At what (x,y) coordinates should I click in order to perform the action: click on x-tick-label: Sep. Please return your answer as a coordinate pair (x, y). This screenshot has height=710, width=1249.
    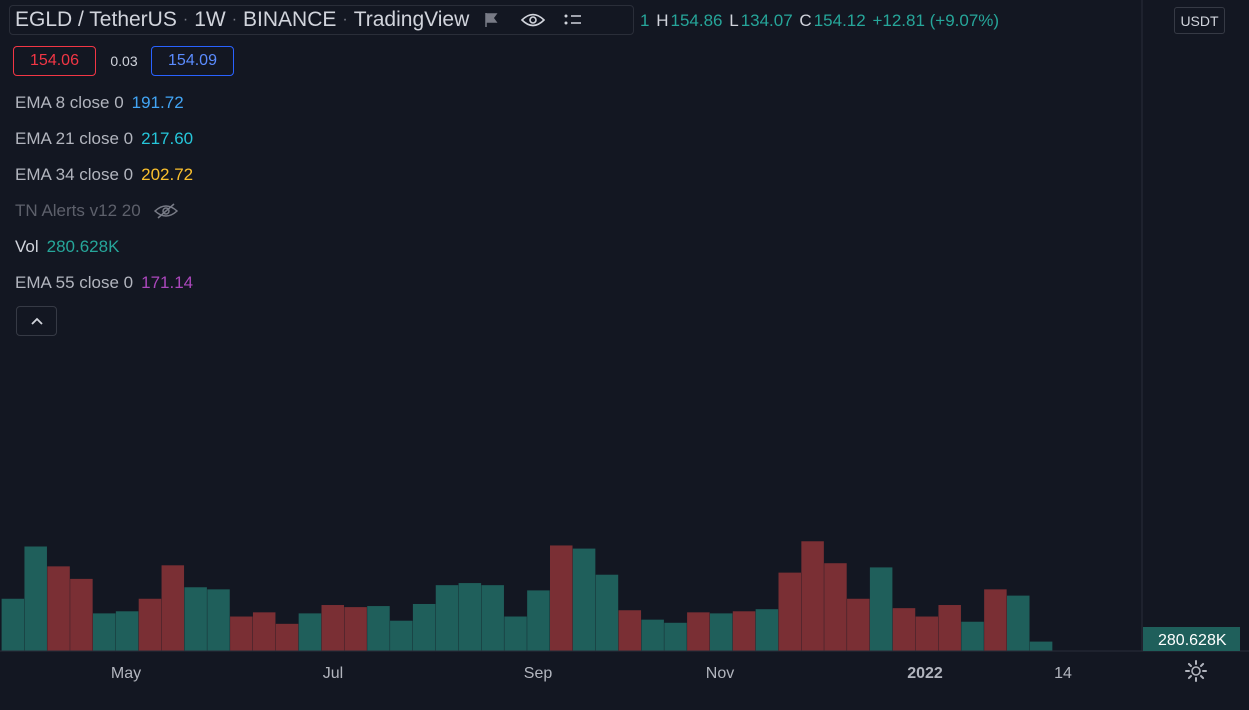
    Looking at the image, I should click on (538, 673).